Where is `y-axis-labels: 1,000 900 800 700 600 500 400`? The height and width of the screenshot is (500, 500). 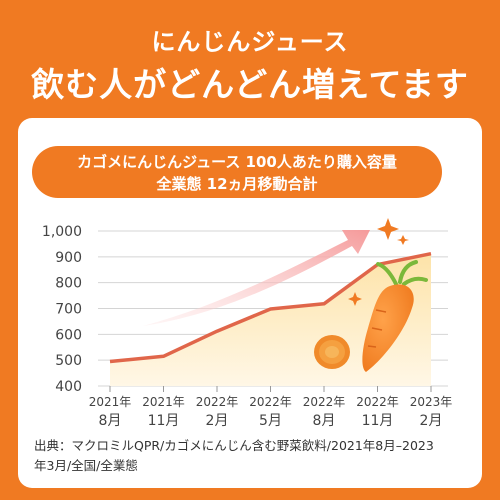 y-axis-labels: 1,000 900 800 700 600 500 400 is located at coordinates (62, 309).